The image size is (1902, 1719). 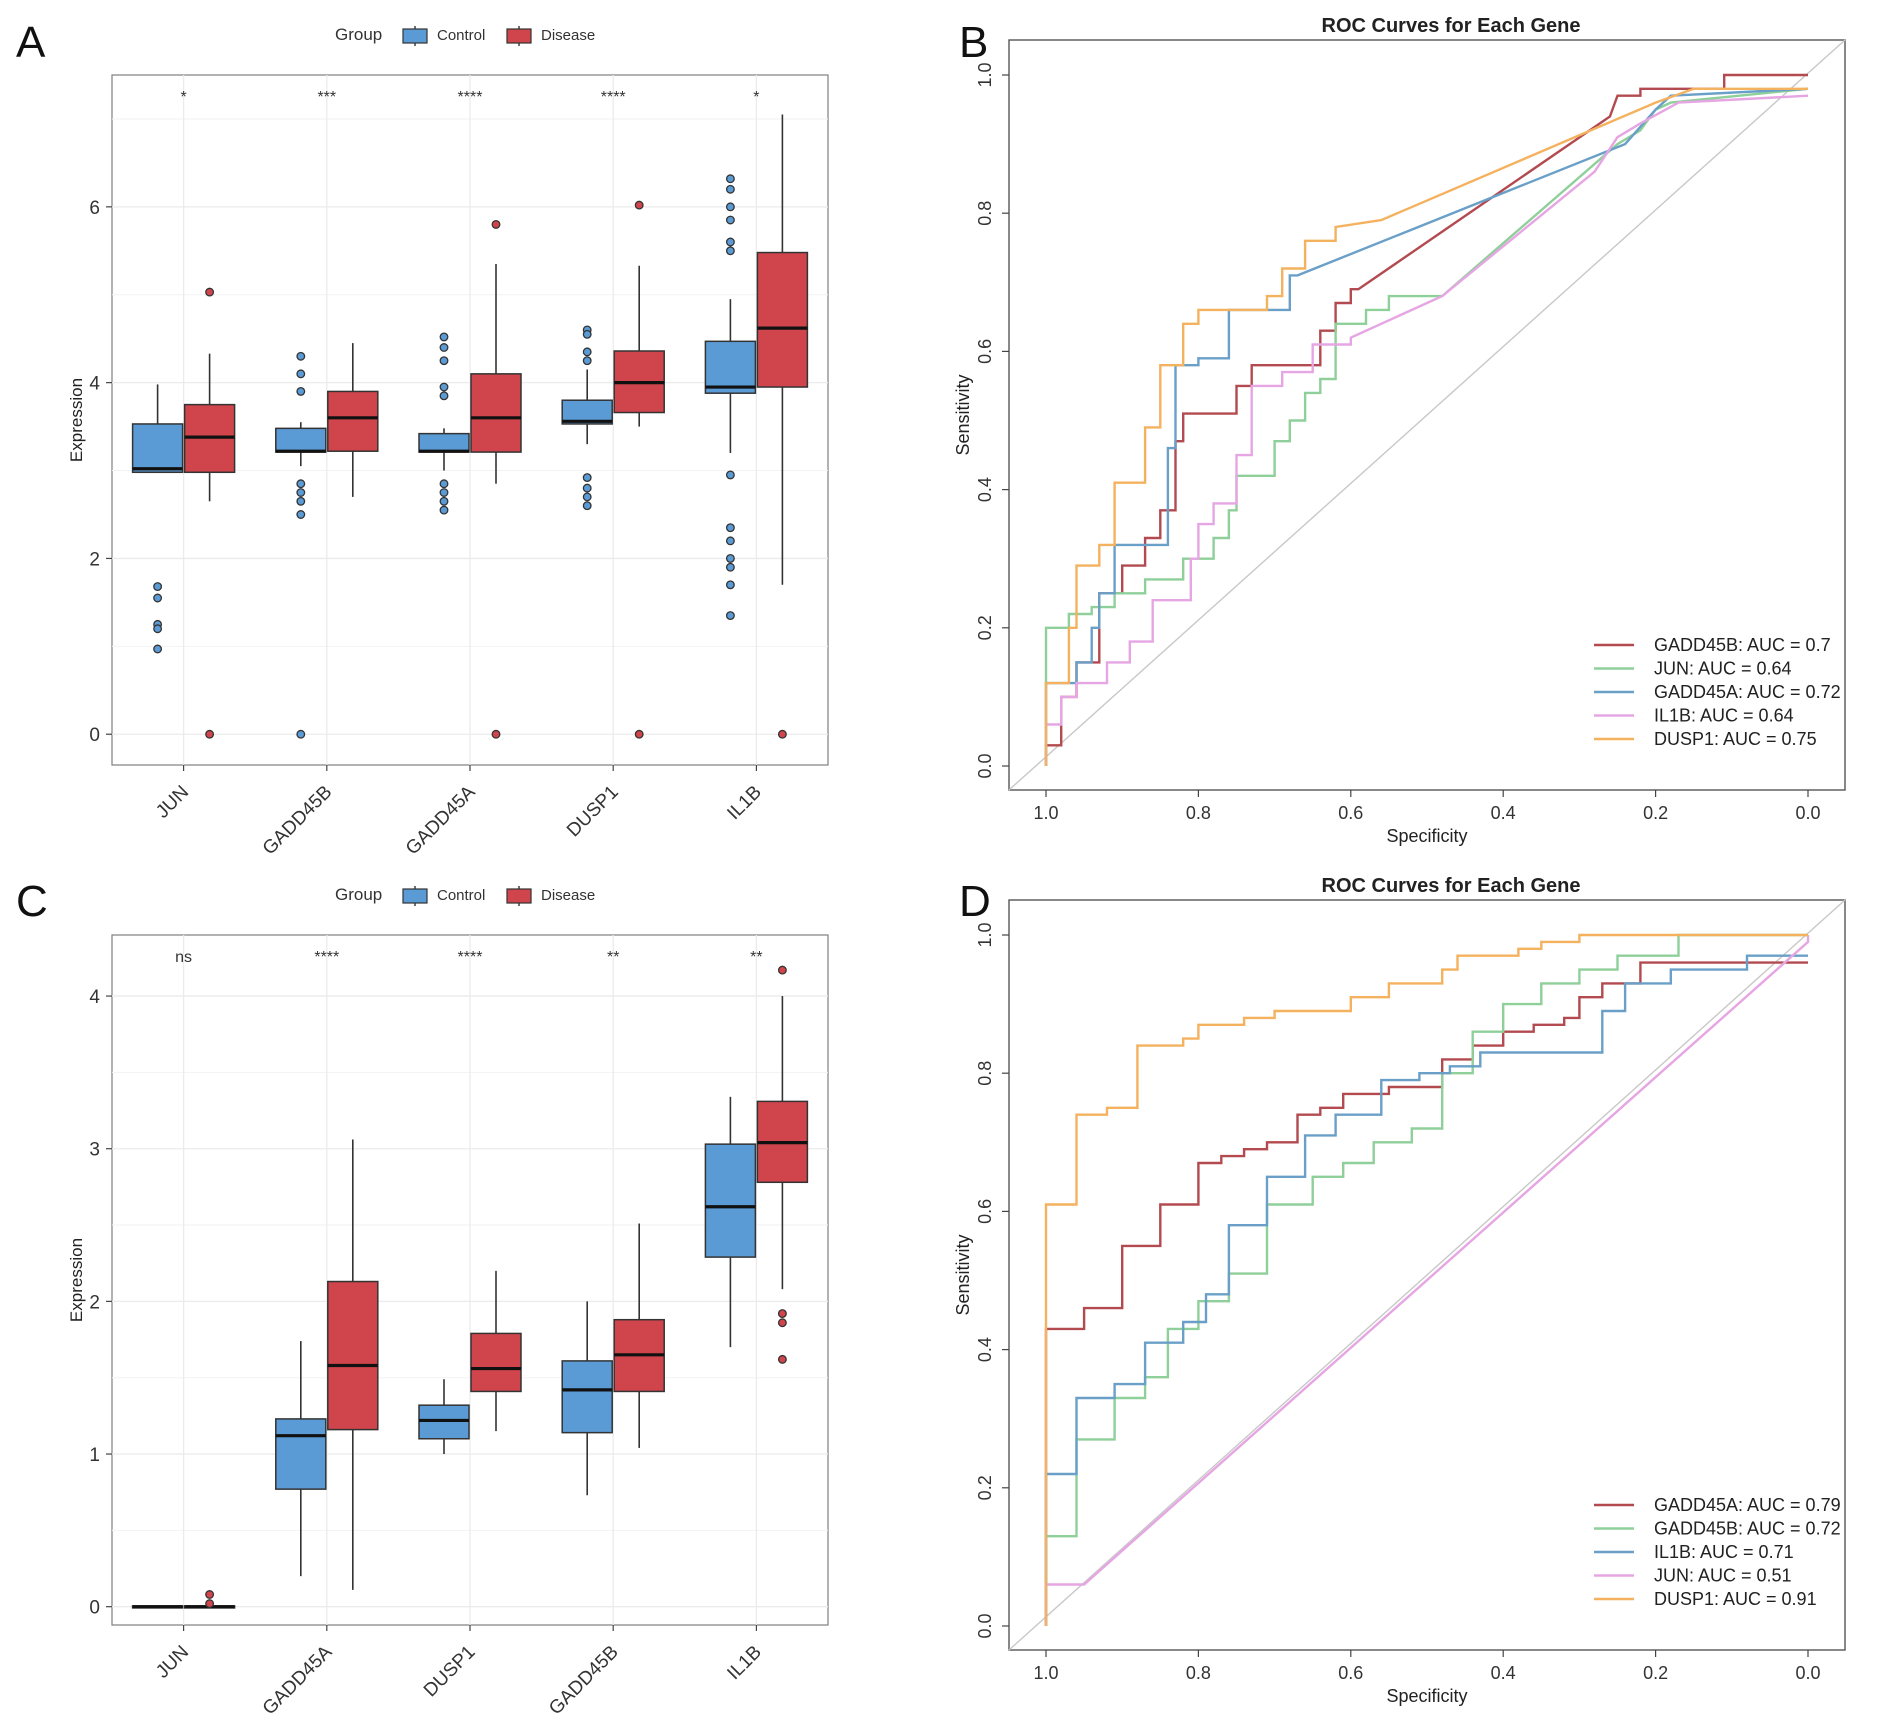 What do you see at coordinates (1747, 1529) in the screenshot?
I see `legend-label: GADD45B: AUC = 0.72` at bounding box center [1747, 1529].